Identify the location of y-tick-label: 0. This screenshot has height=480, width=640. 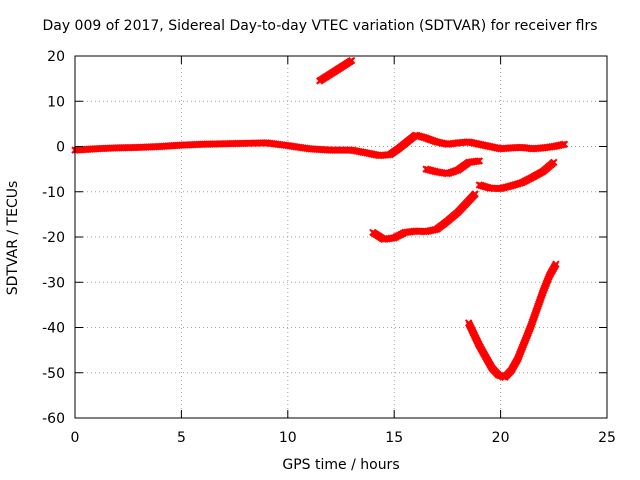
(60, 148).